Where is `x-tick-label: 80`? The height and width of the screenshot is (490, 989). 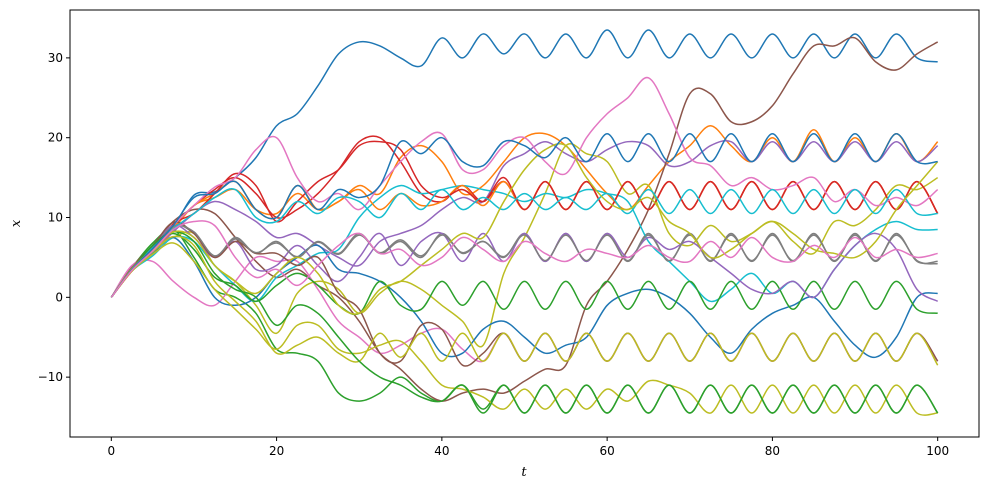
x-tick-label: 80 is located at coordinates (772, 451).